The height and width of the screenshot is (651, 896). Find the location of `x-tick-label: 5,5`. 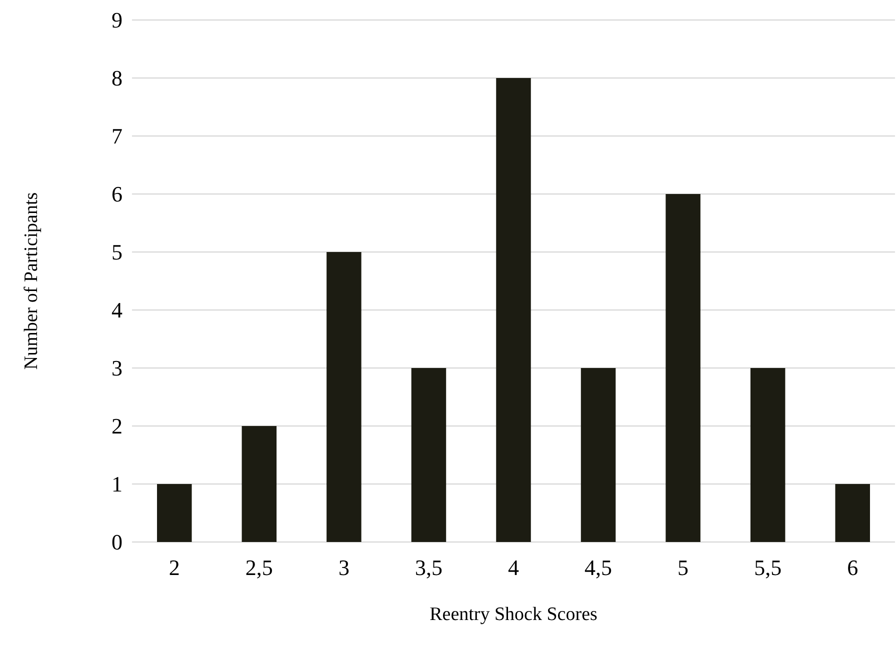

x-tick-label: 5,5 is located at coordinates (768, 567).